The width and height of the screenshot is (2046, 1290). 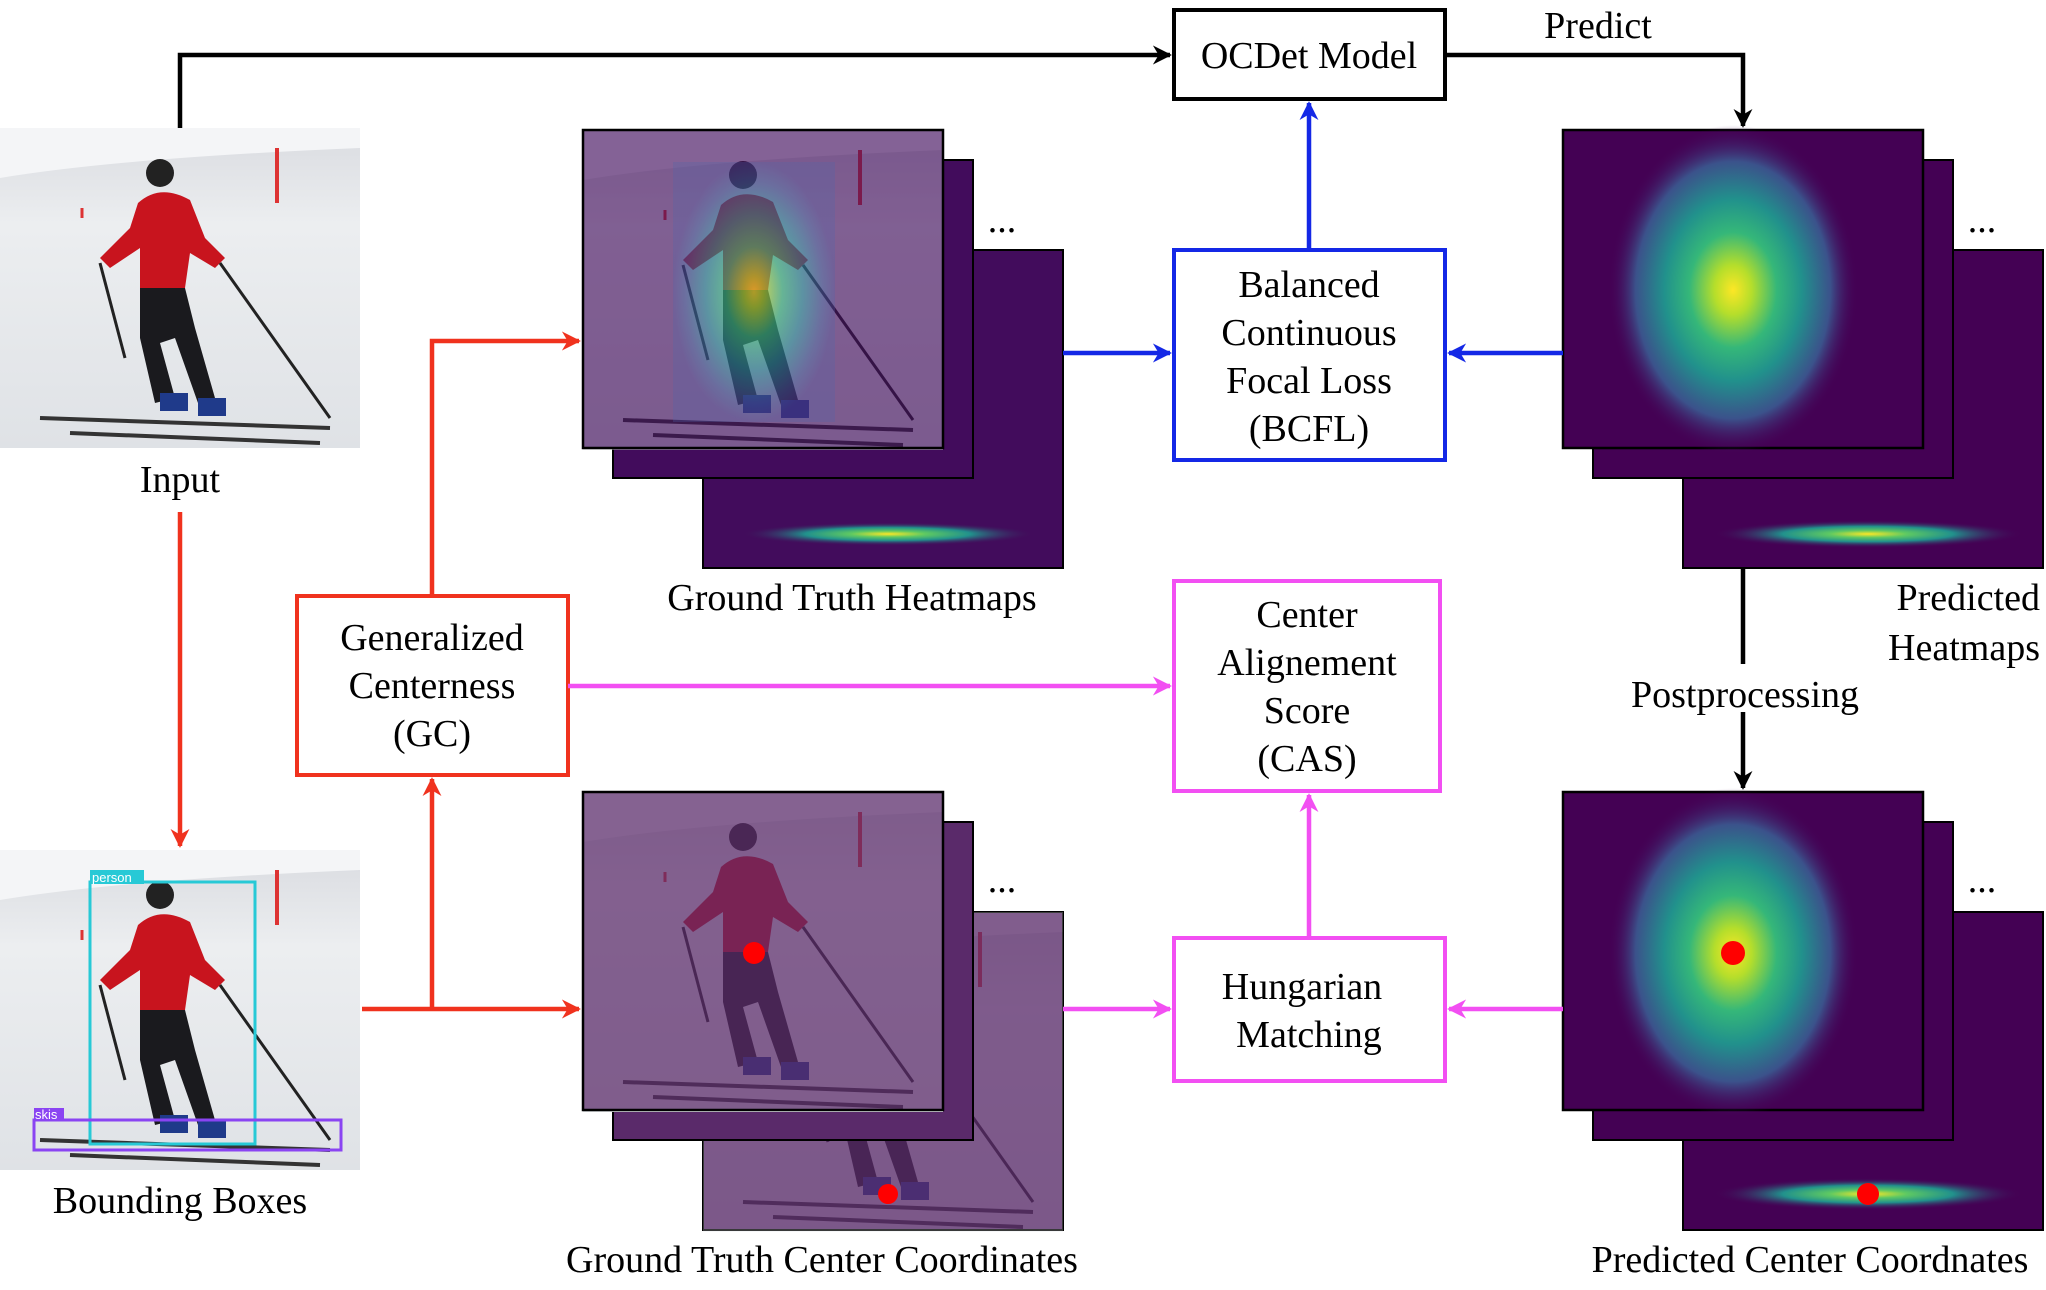 I want to click on gc-line3: (GC), so click(x=432, y=734).